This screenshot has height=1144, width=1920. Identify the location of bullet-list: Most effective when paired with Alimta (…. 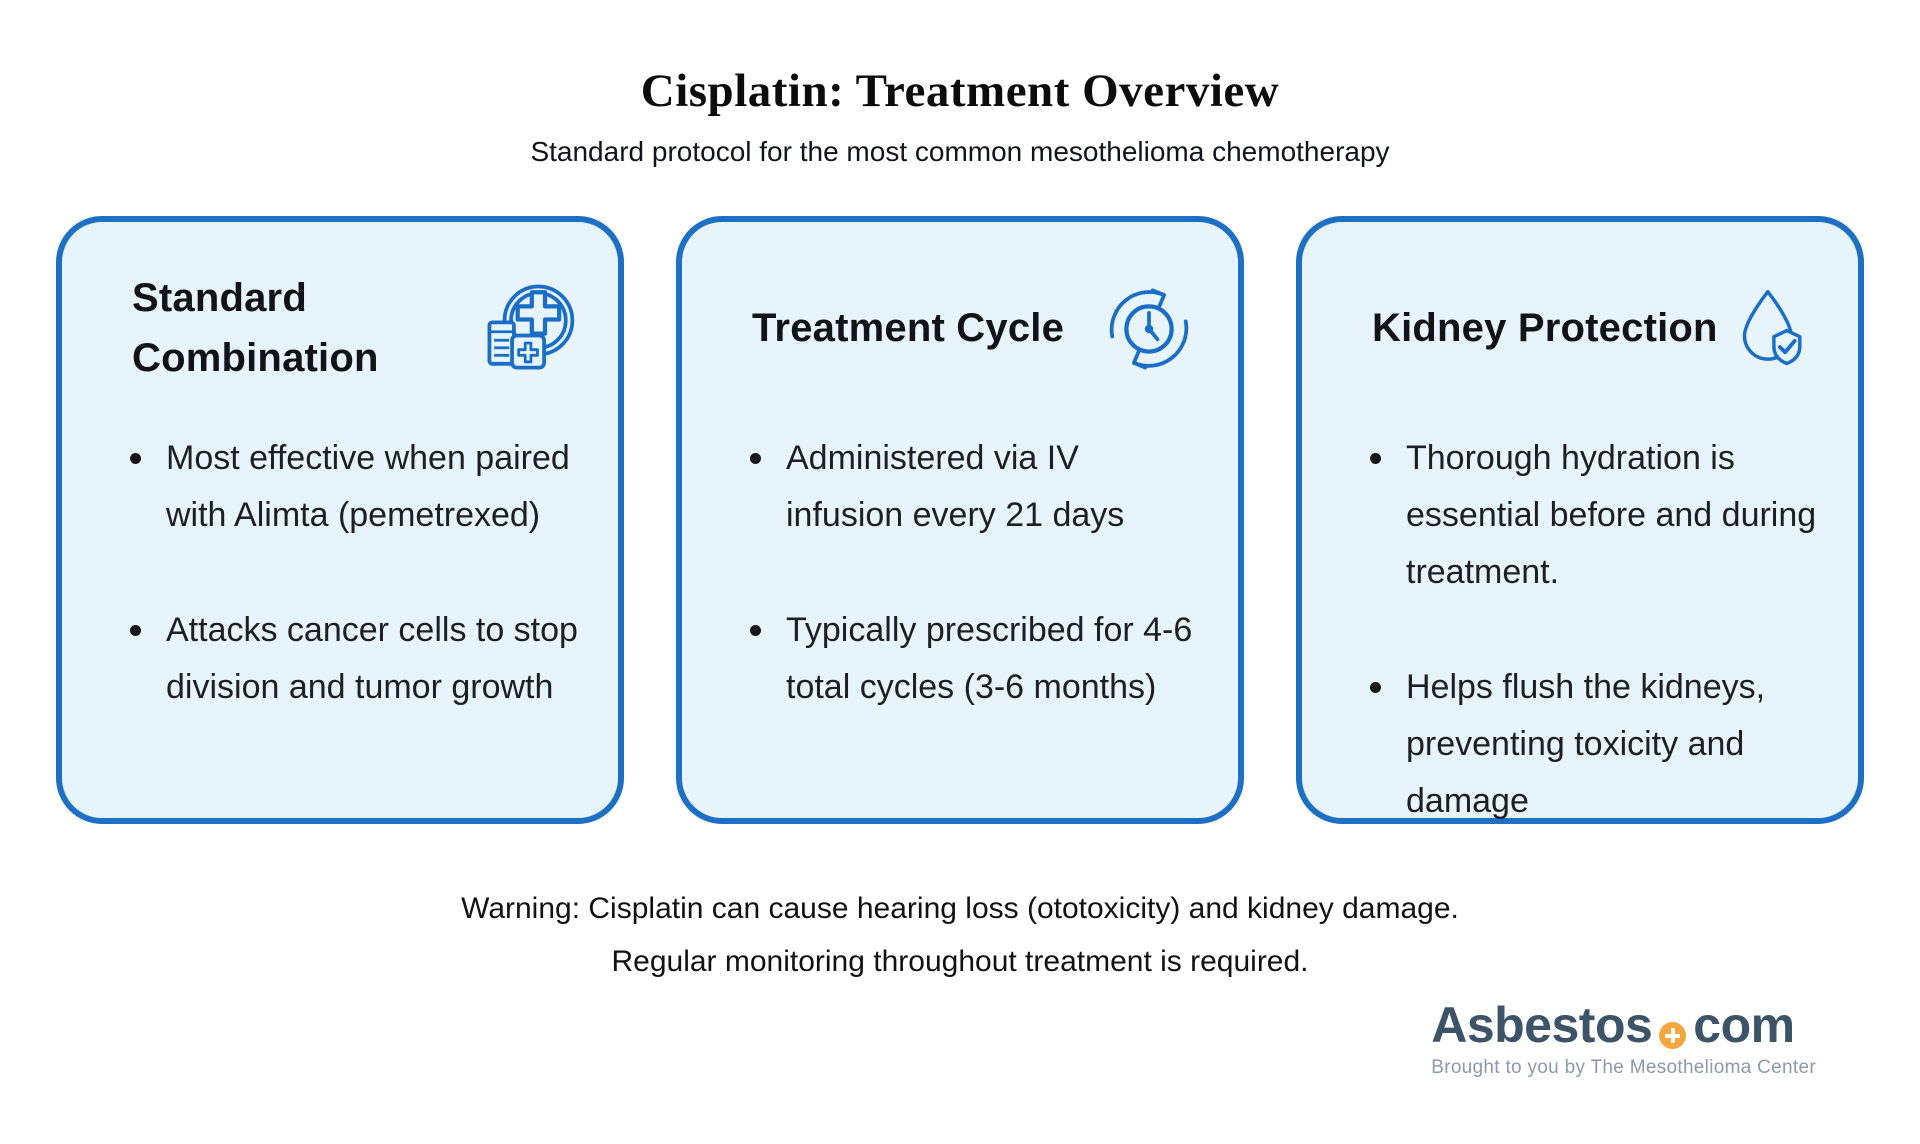
(342, 573).